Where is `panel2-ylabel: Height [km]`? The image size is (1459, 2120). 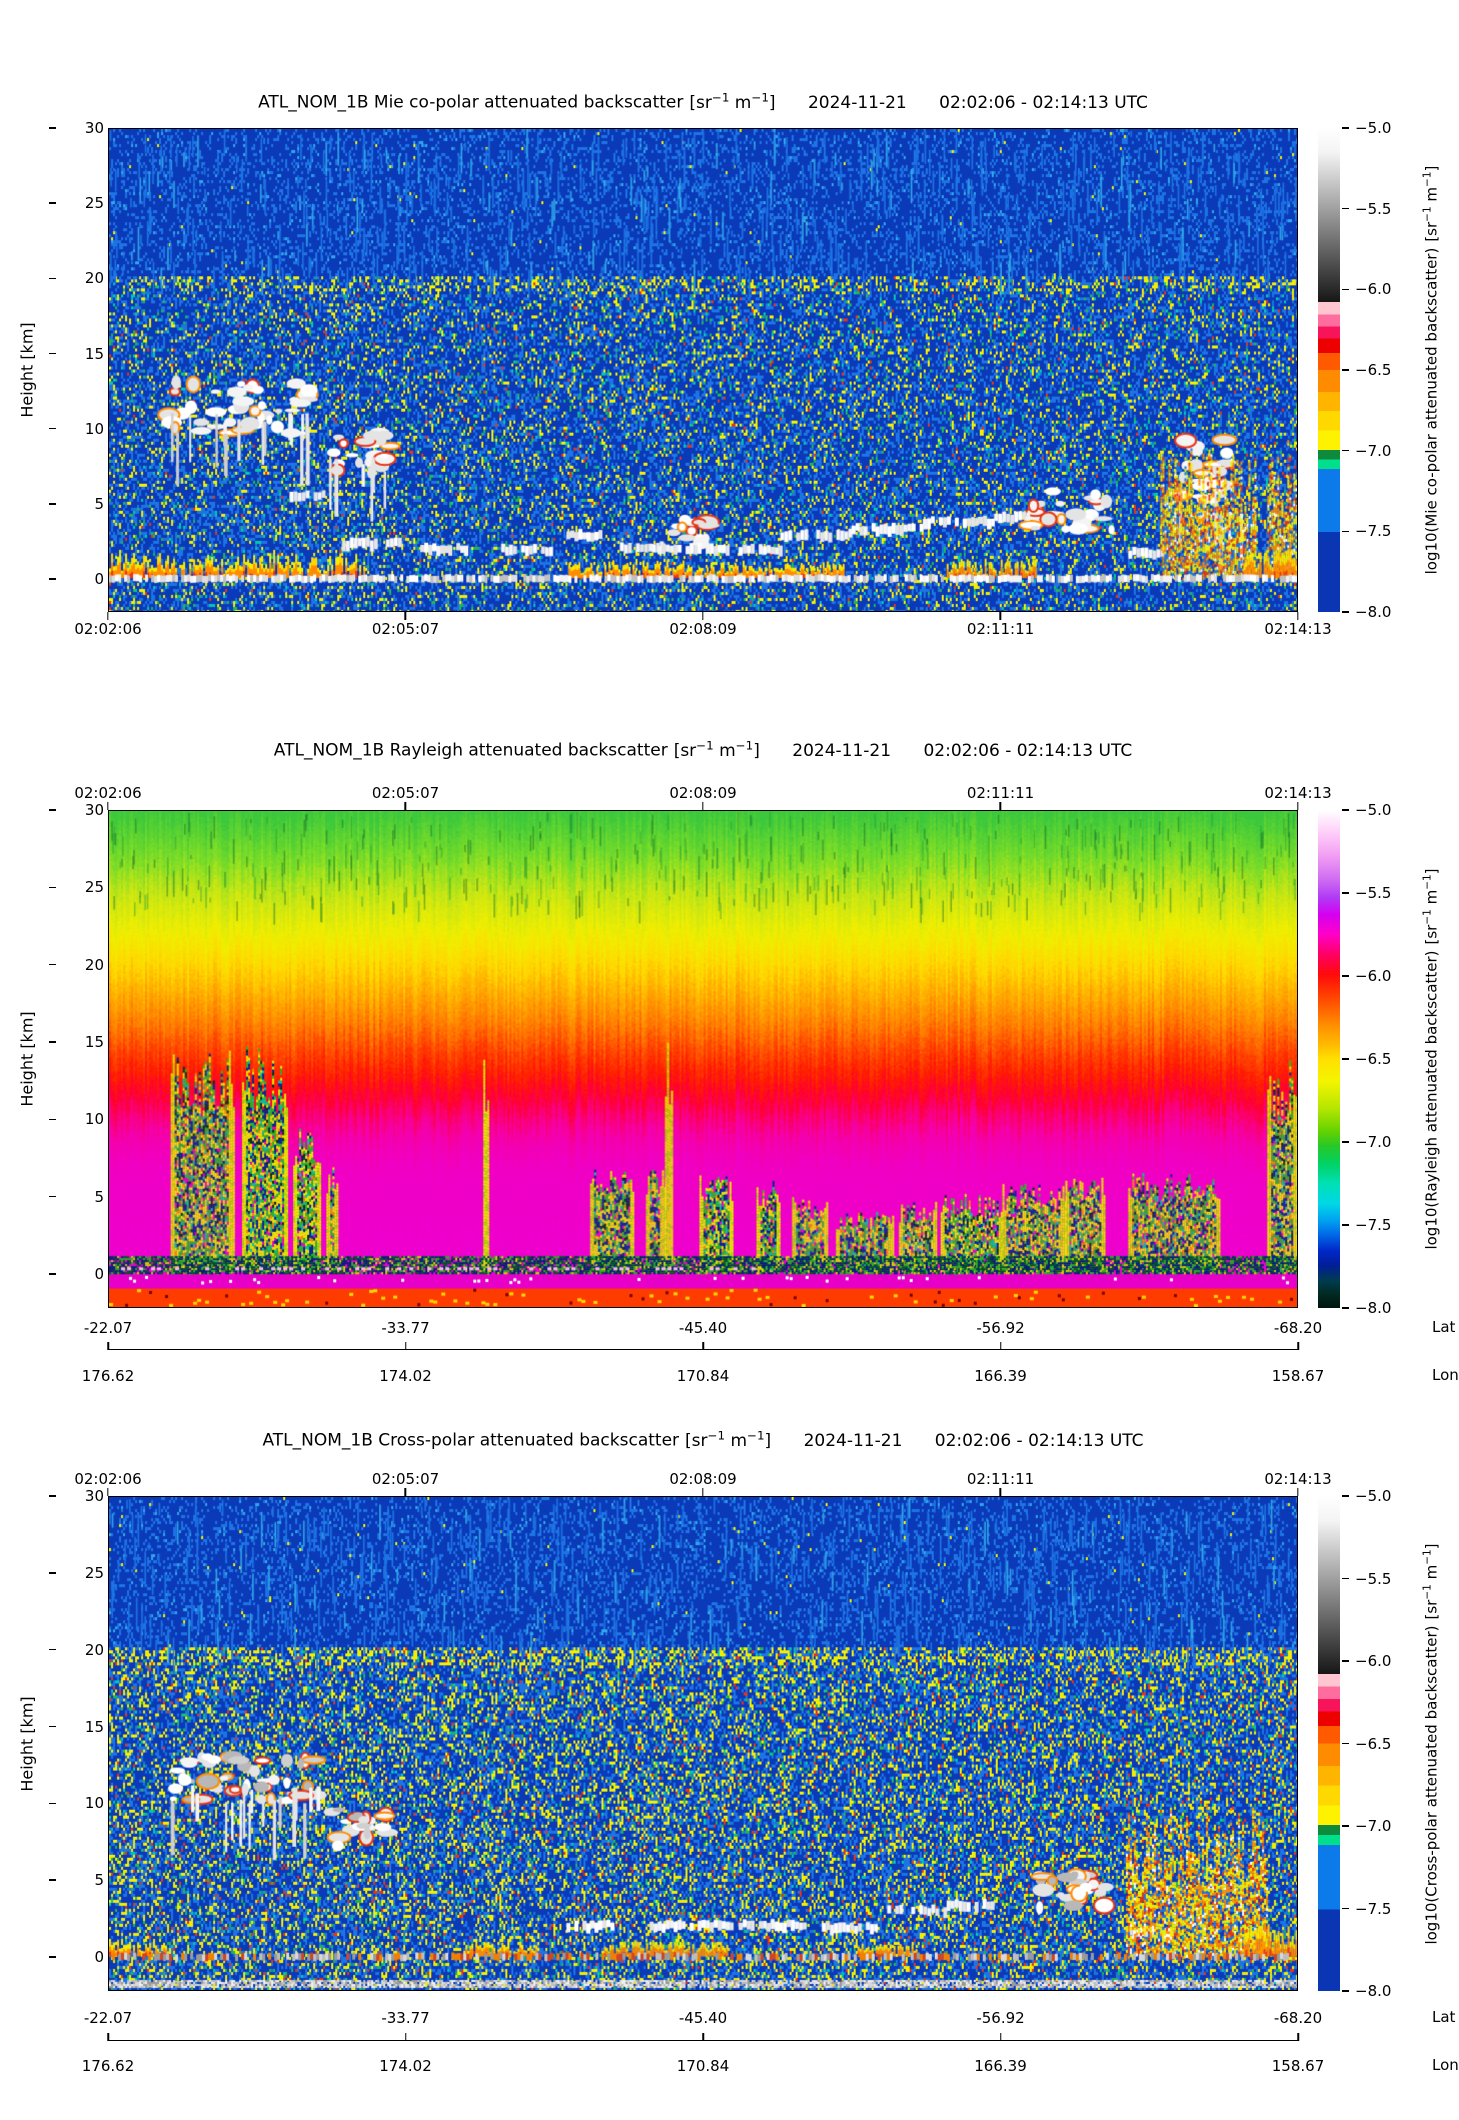 panel2-ylabel: Height [km] is located at coordinates (27, 1059).